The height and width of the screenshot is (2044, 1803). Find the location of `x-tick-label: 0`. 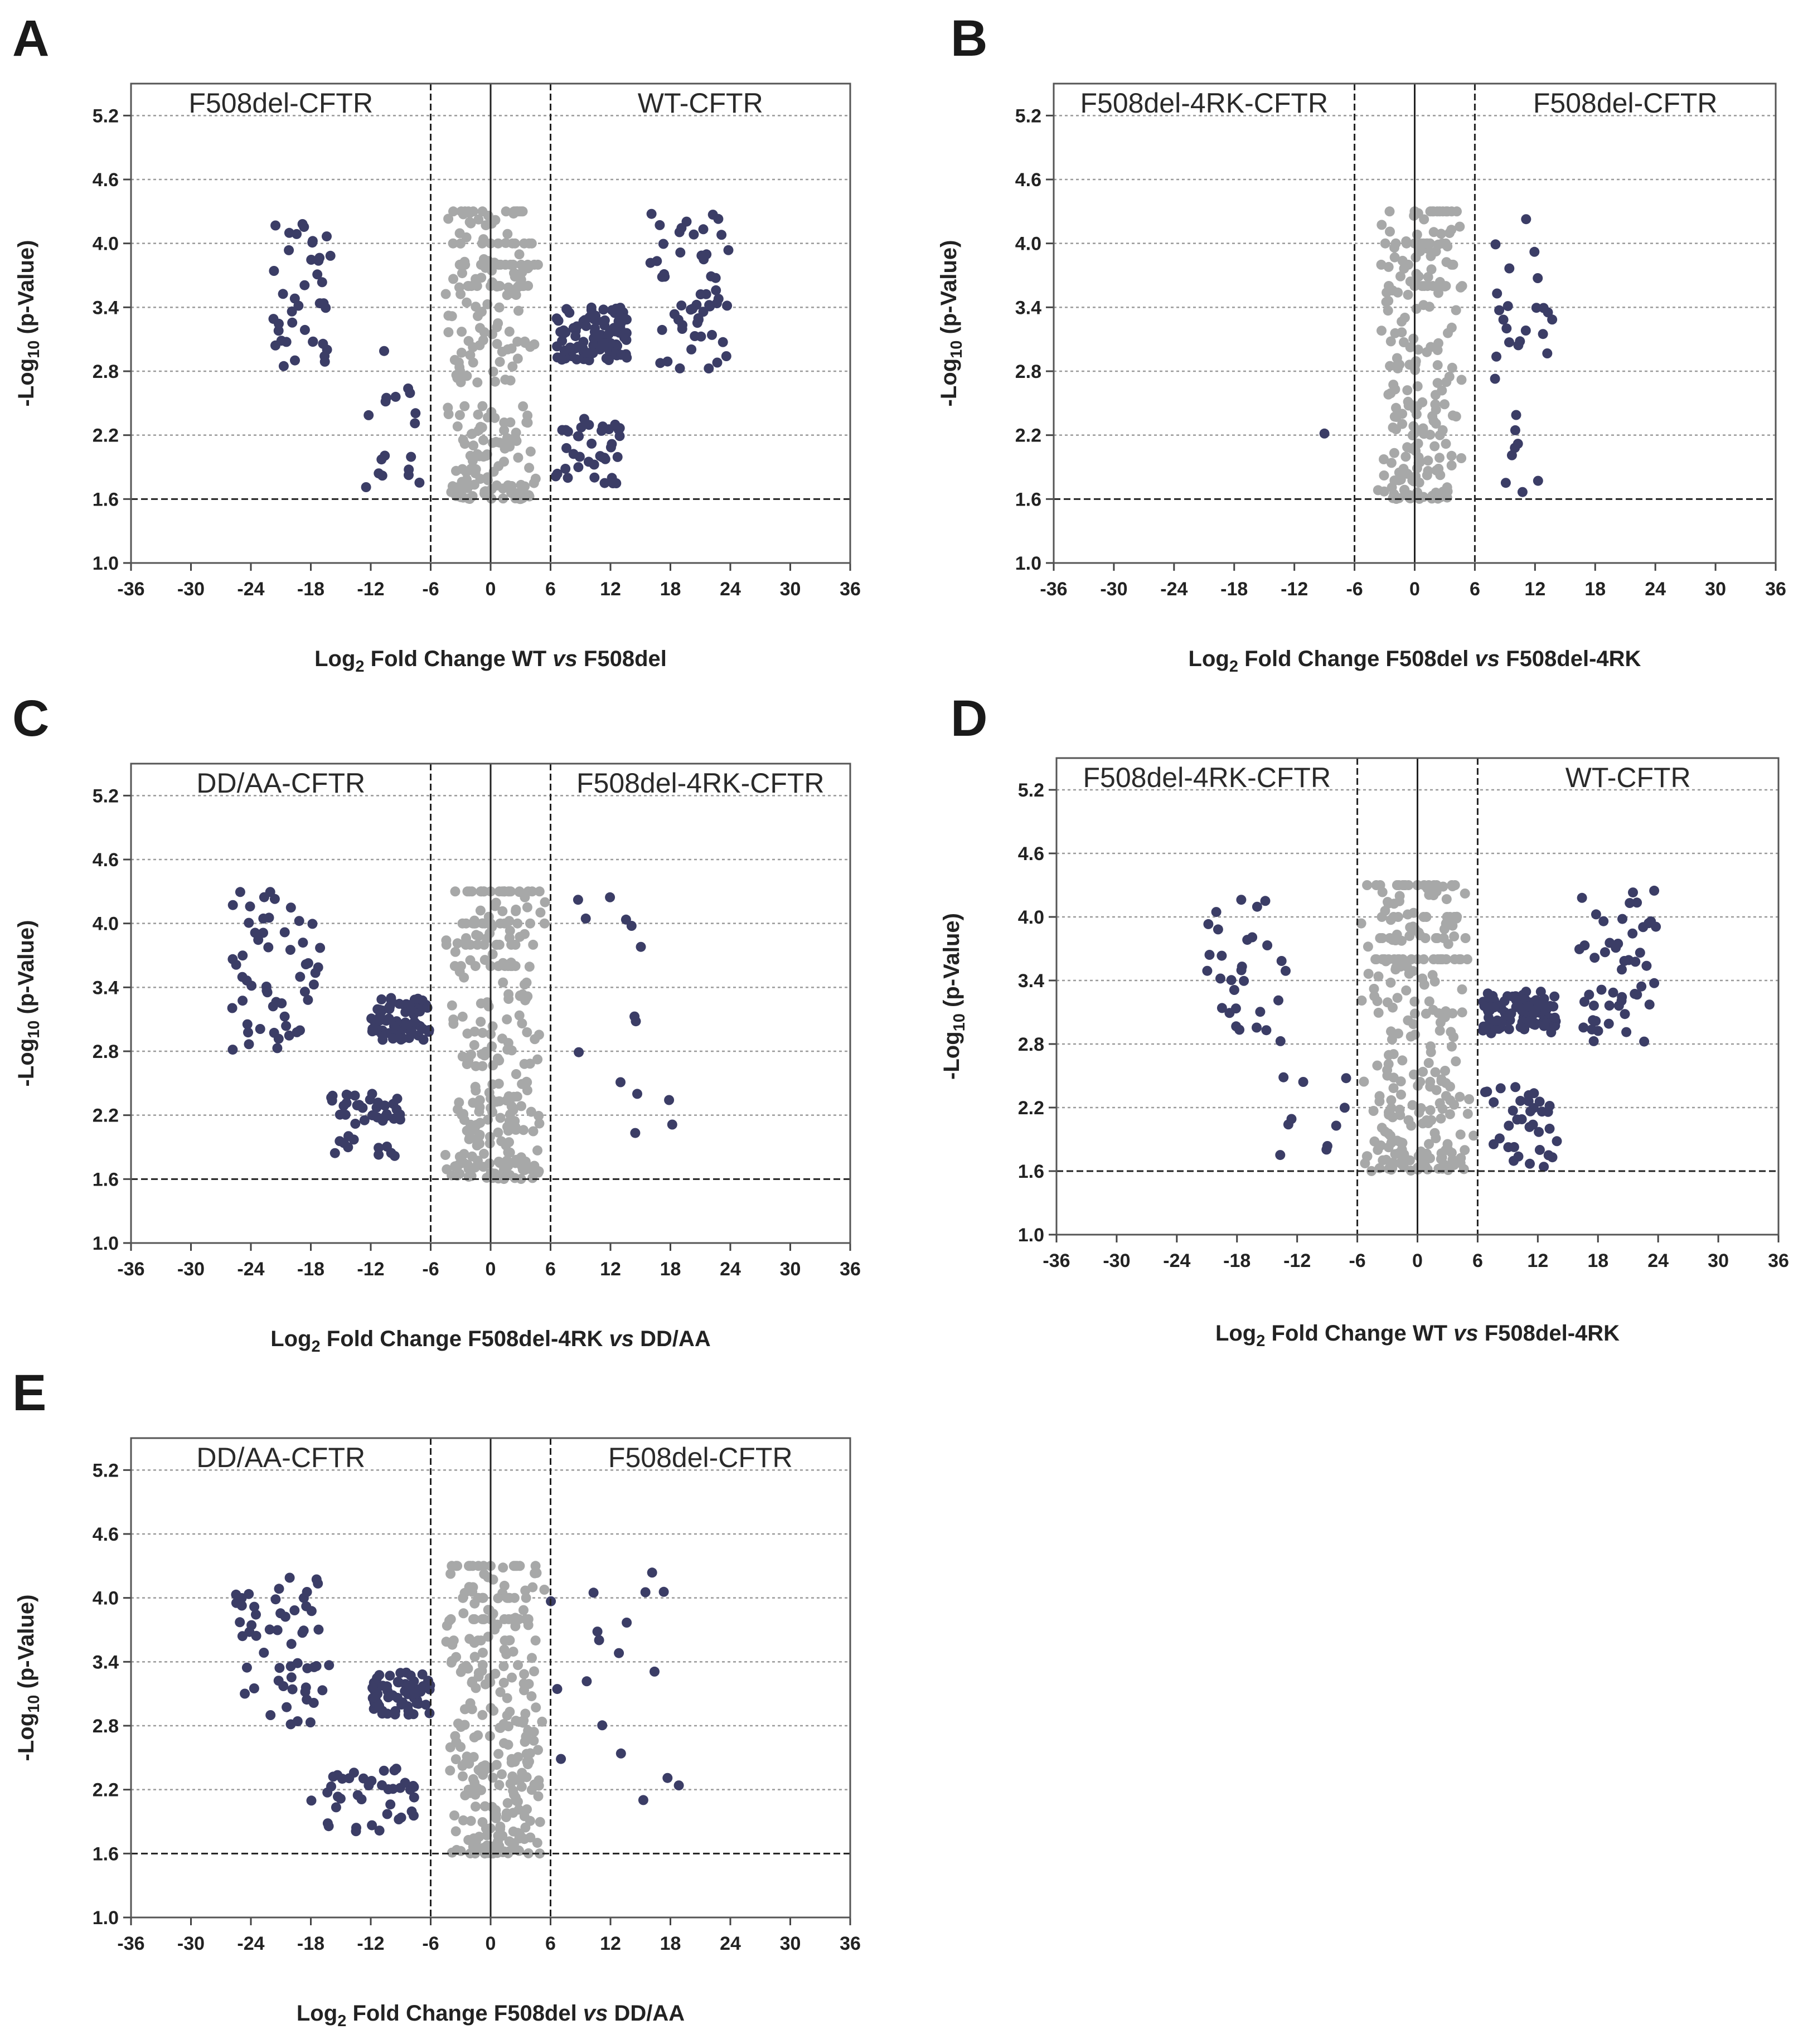

x-tick-label: 0 is located at coordinates (491, 1269).